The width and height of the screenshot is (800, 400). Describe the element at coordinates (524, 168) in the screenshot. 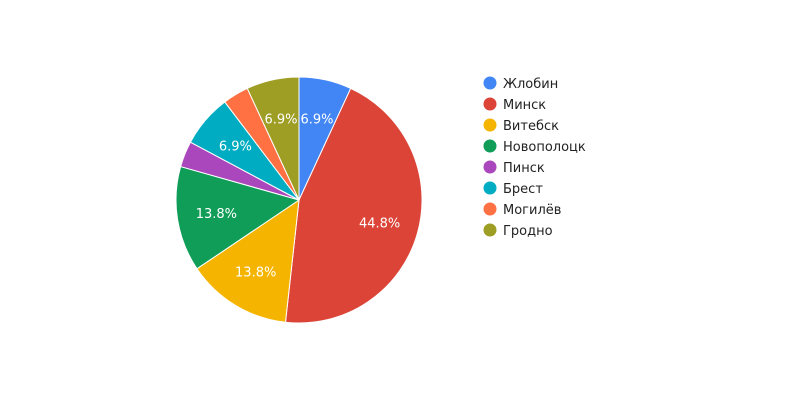

I see `legend-label: Пинск` at that location.